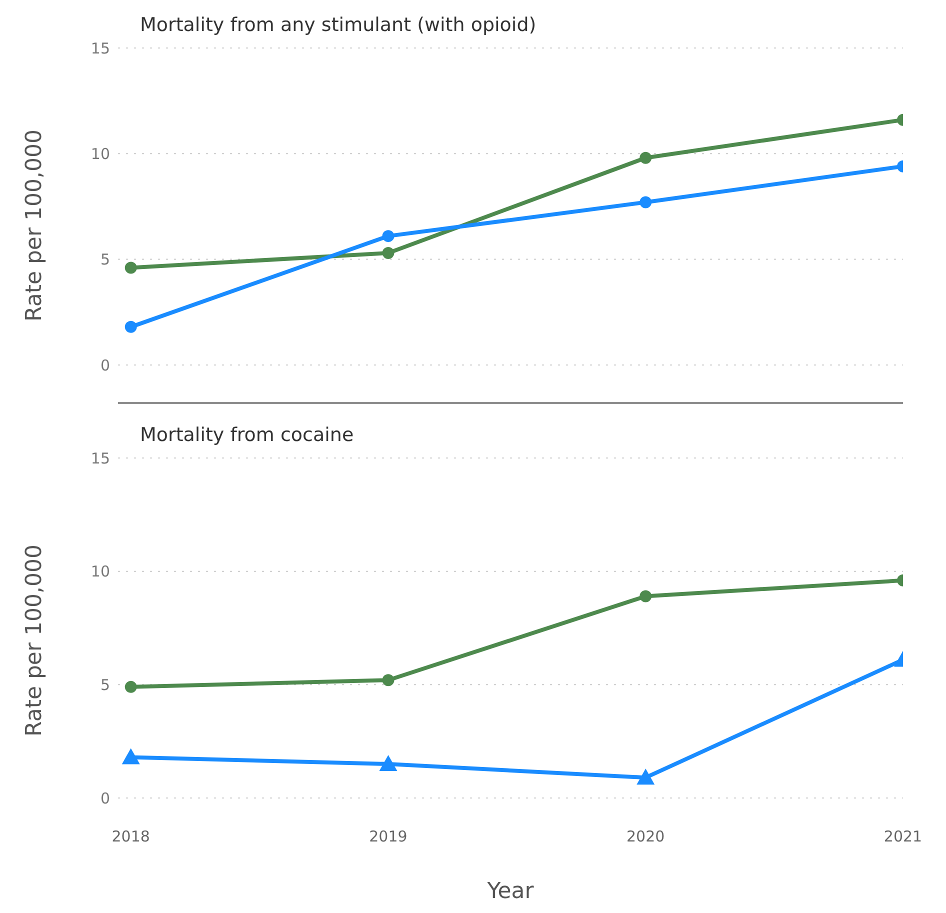 Image resolution: width=946 pixels, height=913 pixels. I want to click on chart-title: Mortality from cocaine, so click(247, 435).